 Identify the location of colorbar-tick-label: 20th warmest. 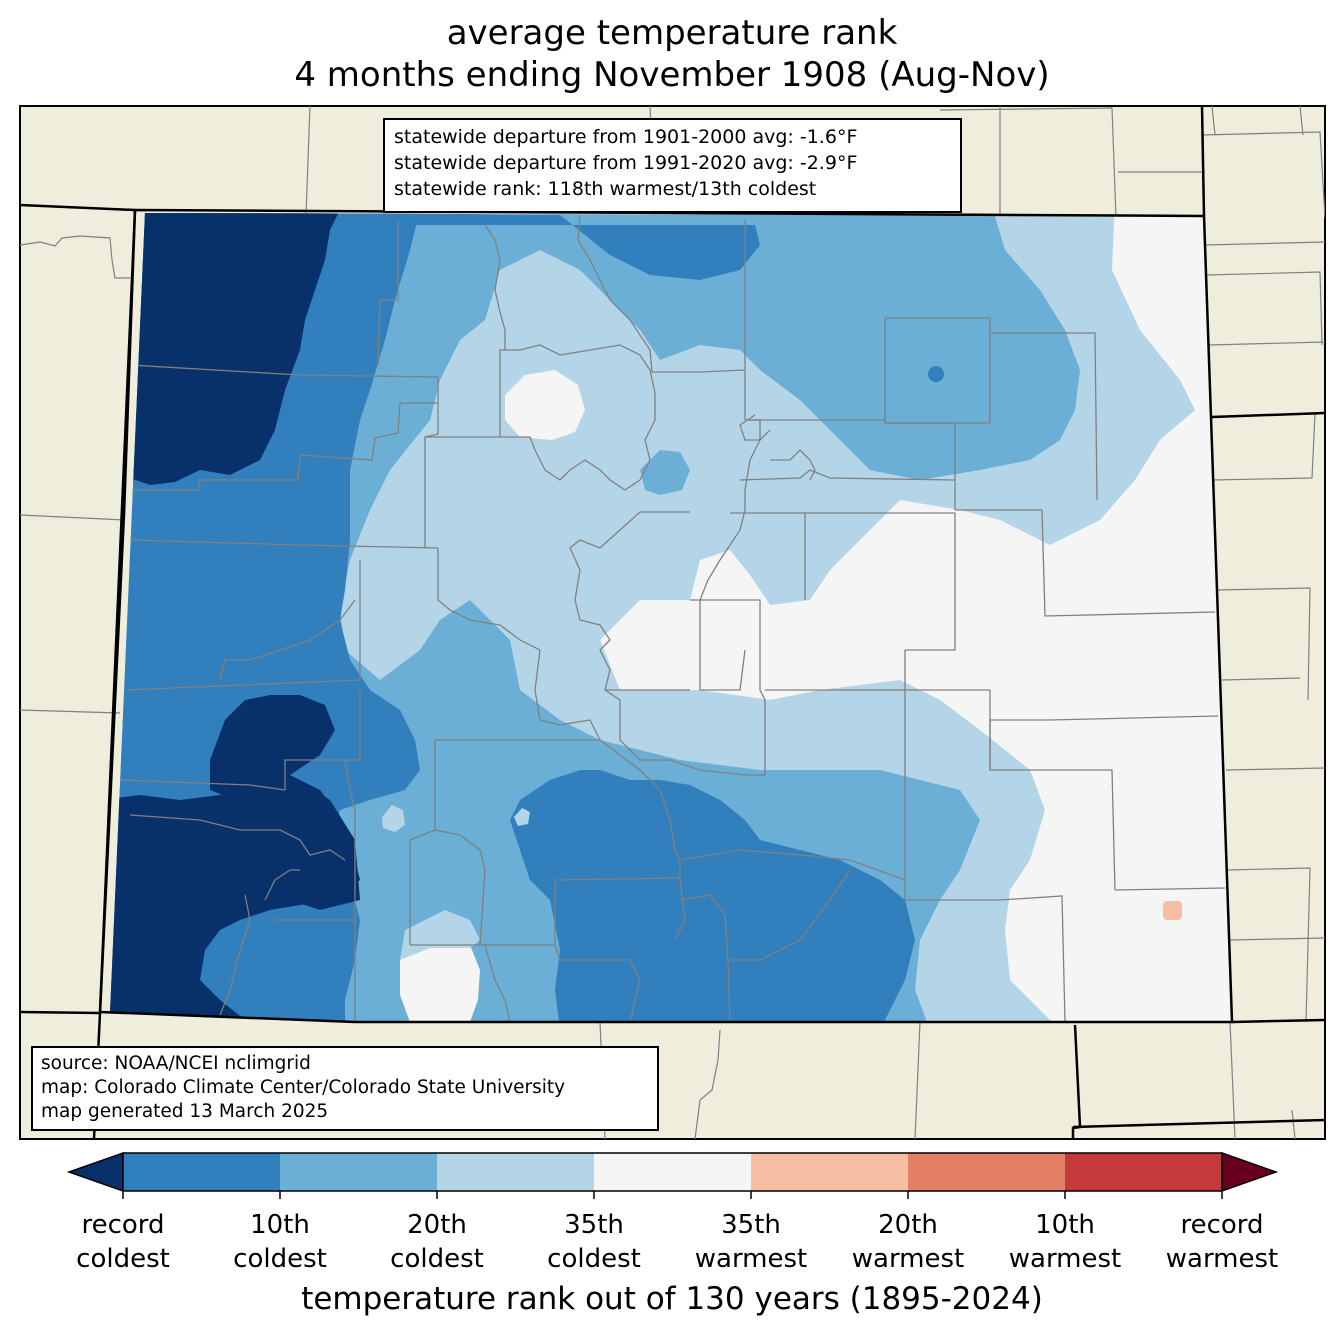
(908, 1242).